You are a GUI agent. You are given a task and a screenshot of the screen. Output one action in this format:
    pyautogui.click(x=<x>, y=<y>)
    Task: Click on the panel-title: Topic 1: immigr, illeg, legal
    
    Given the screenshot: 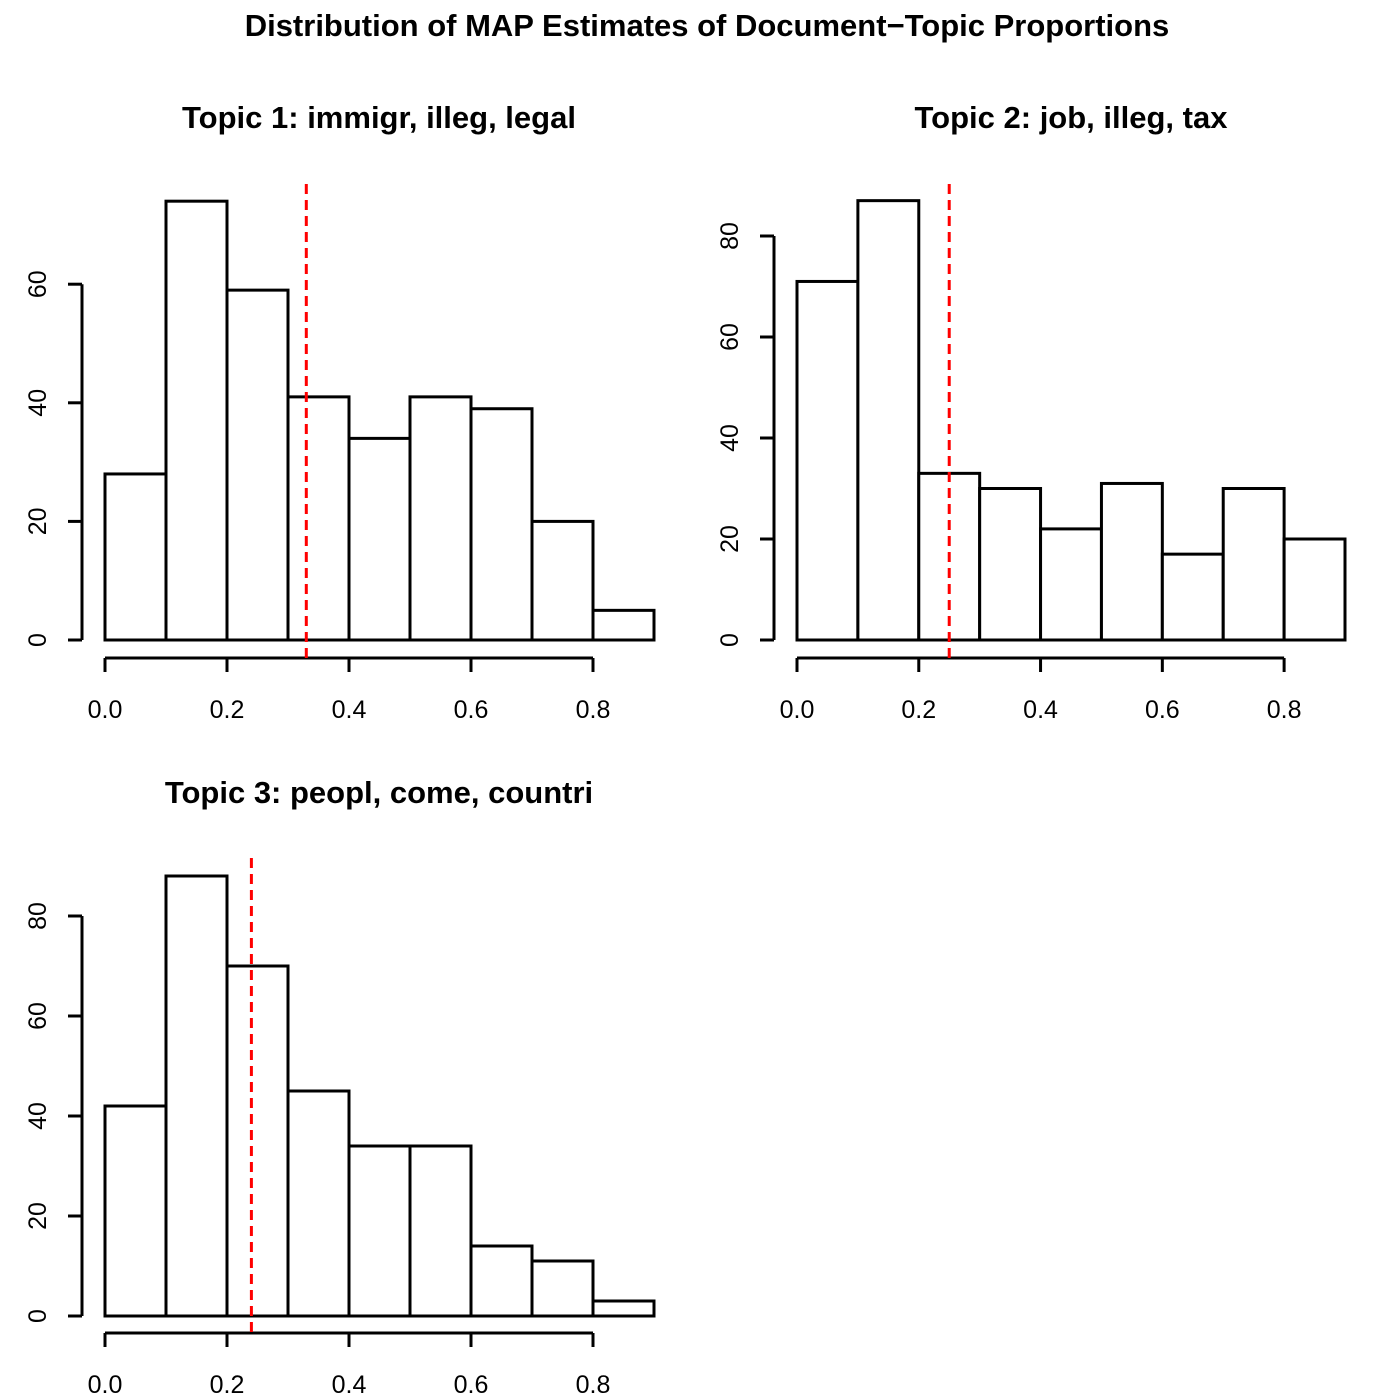 What is the action you would take?
    pyautogui.click(x=379, y=117)
    